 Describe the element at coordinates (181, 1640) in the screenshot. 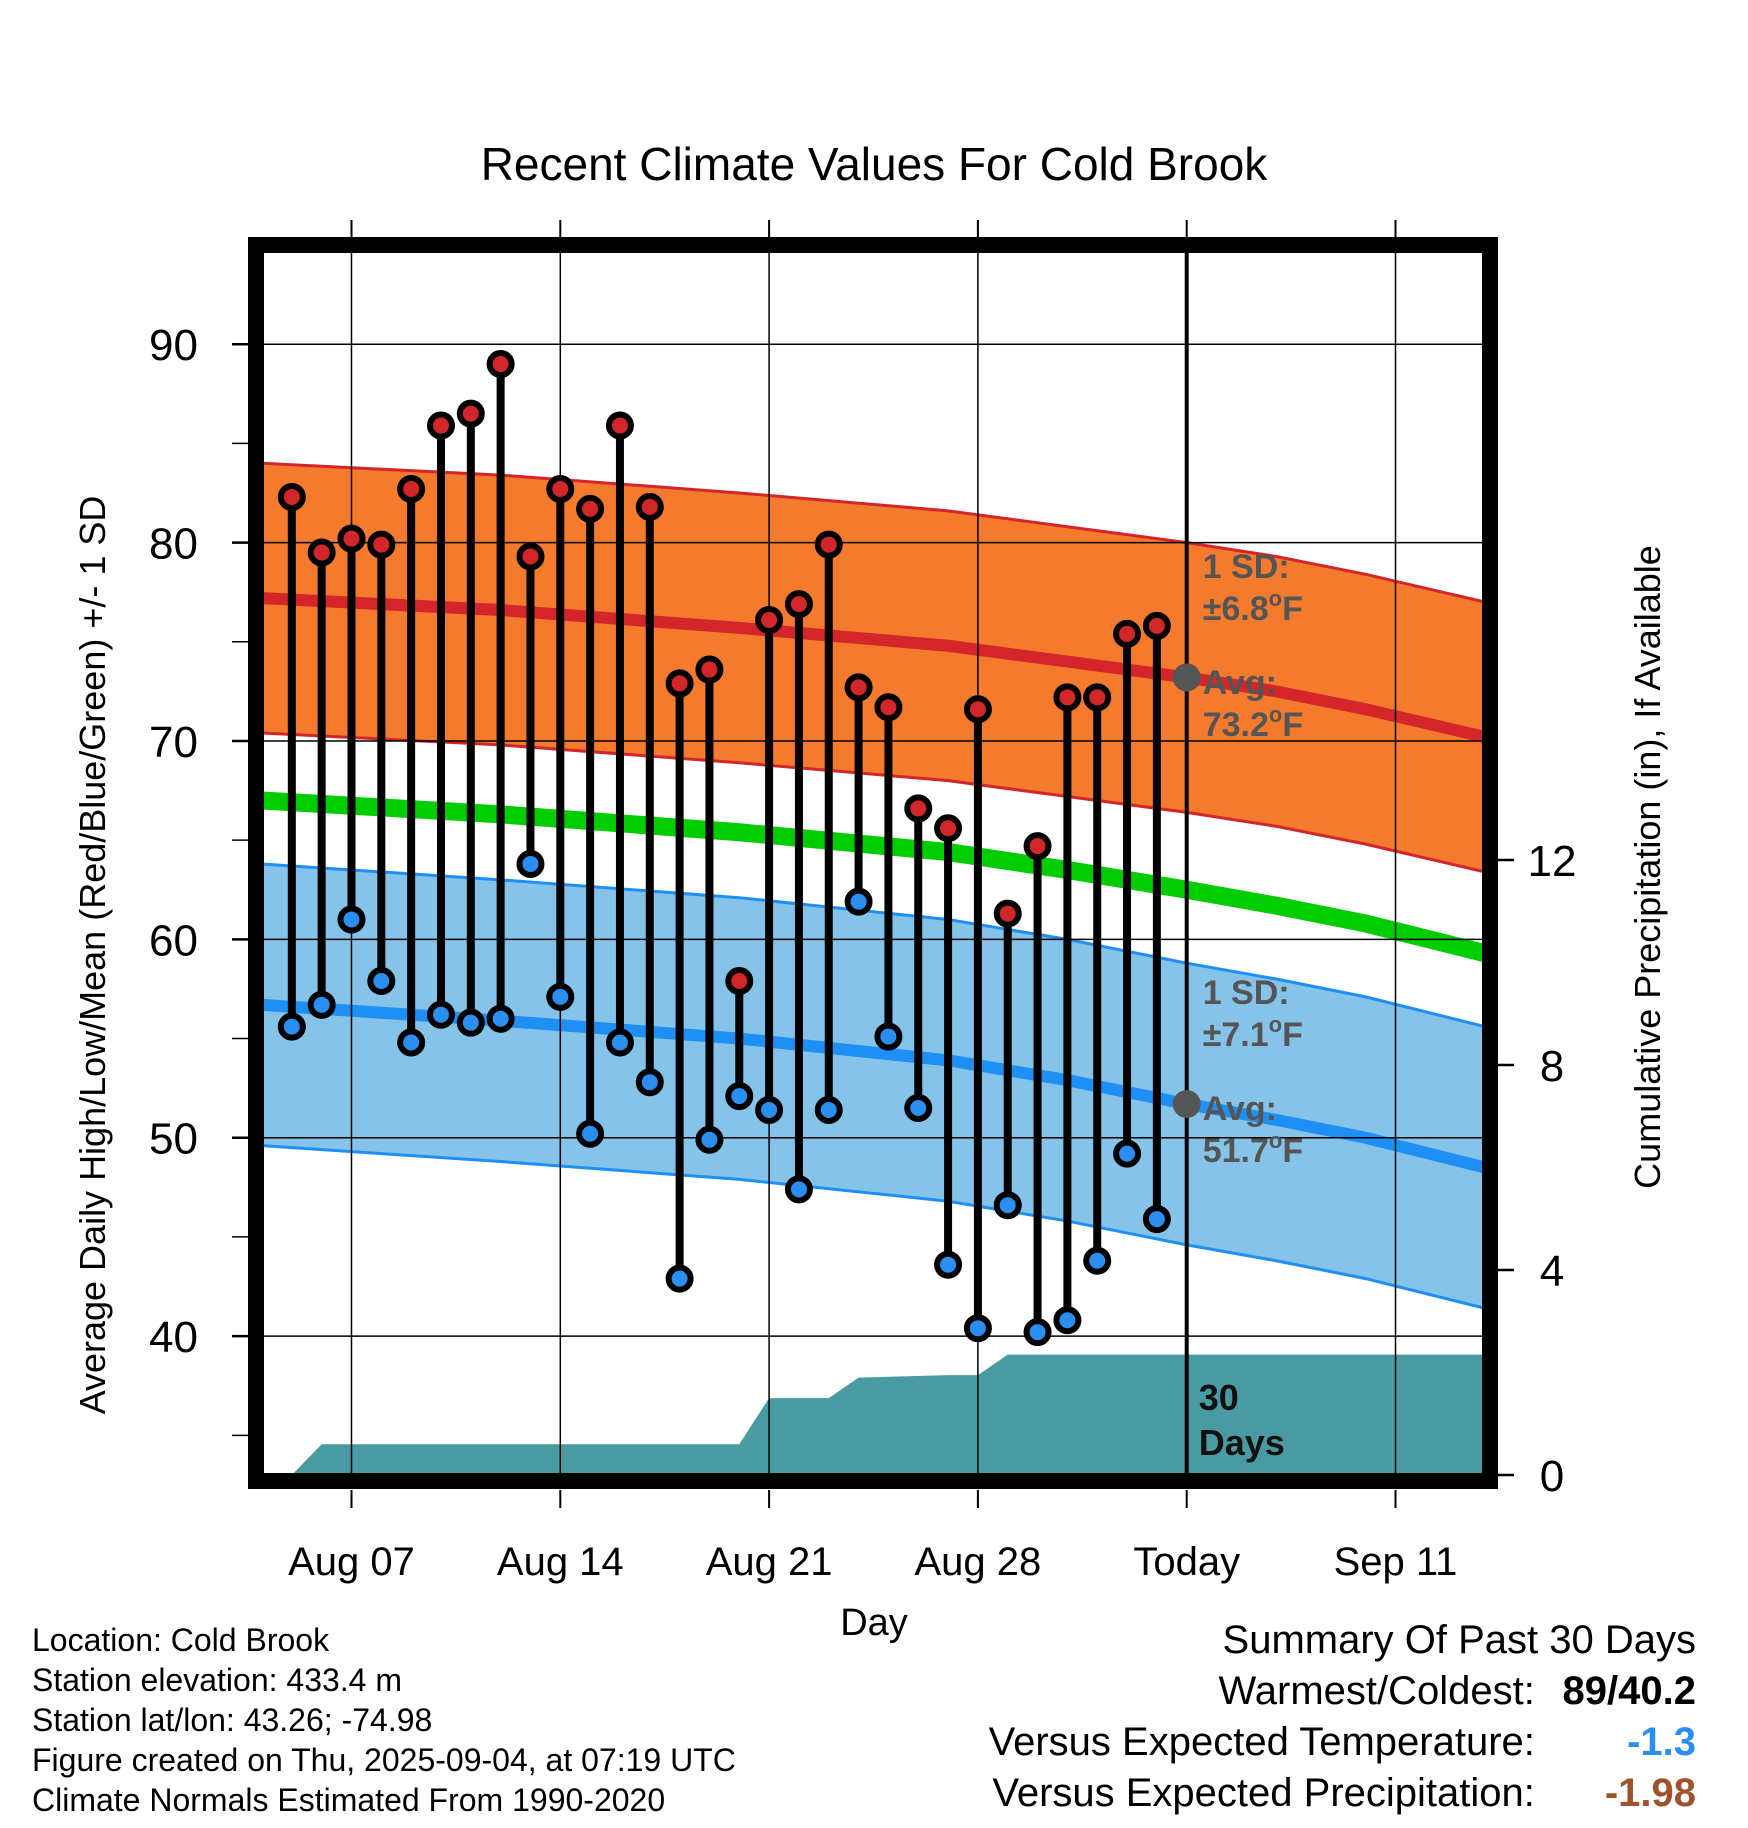

I see `location-text: Location: Cold Brook` at that location.